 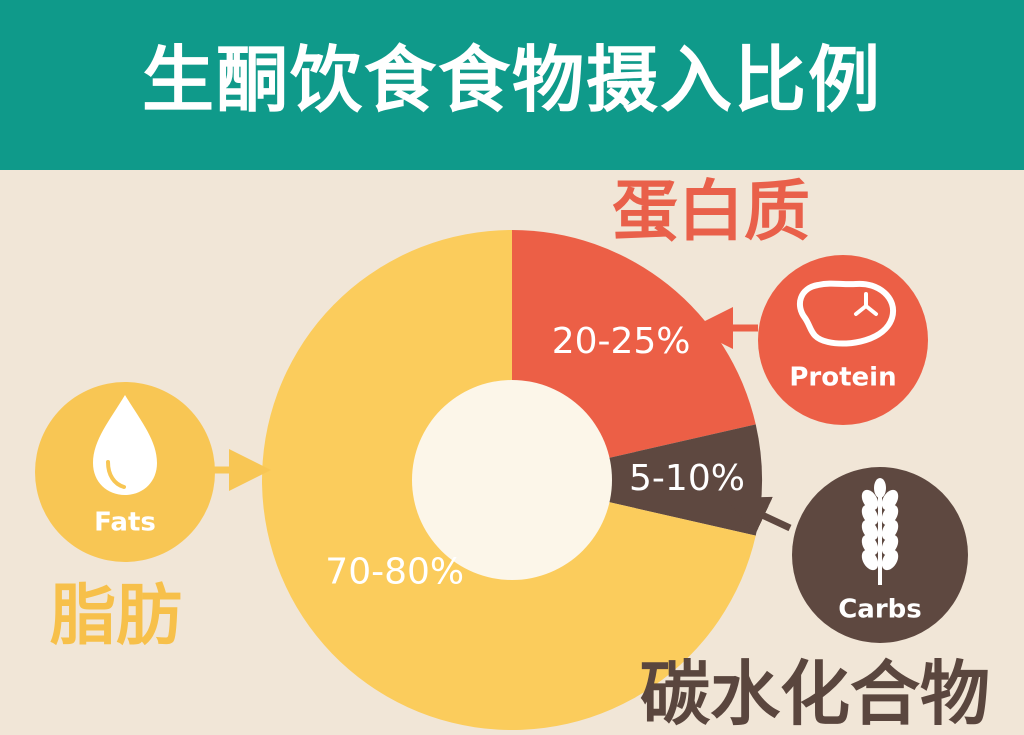 I want to click on fat-value-label: 70-80%, so click(x=394, y=572).